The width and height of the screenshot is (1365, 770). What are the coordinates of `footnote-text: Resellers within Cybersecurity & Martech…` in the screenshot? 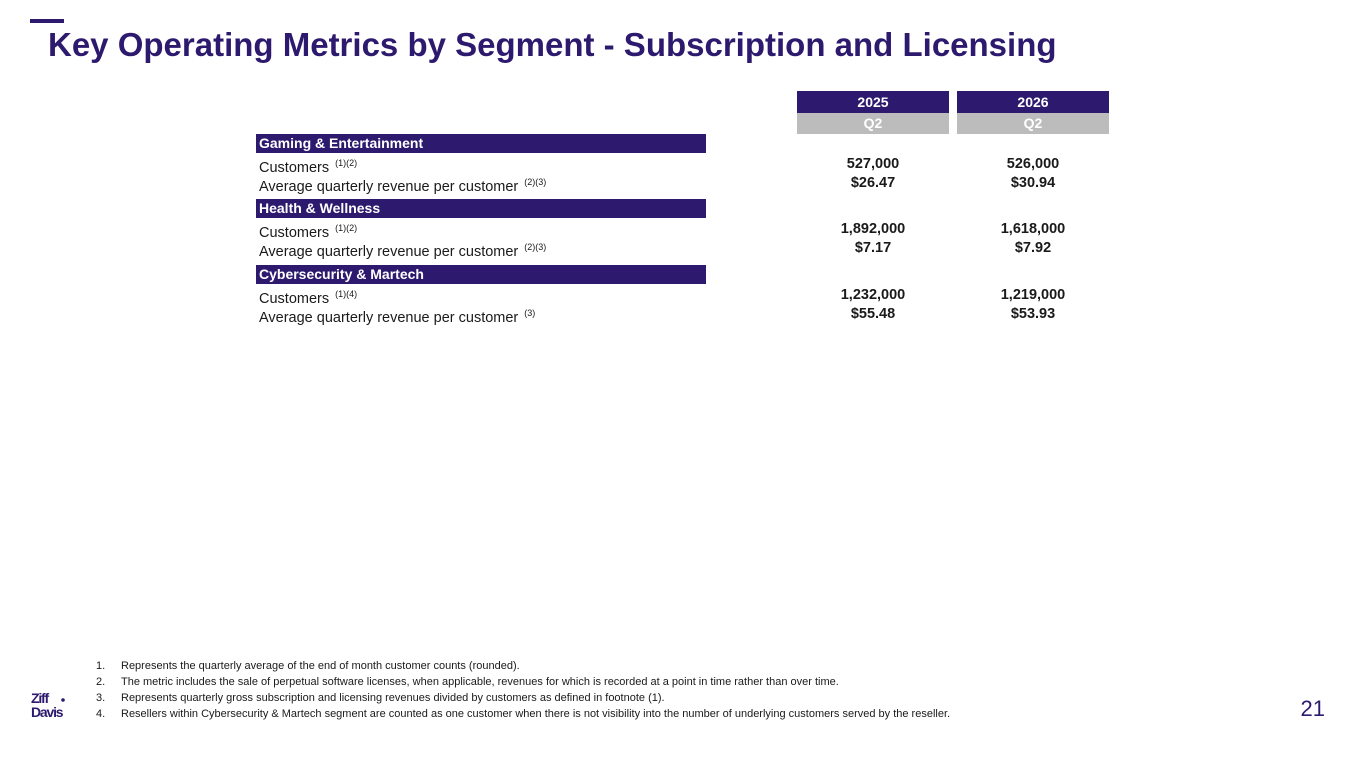 It's located at (536, 714).